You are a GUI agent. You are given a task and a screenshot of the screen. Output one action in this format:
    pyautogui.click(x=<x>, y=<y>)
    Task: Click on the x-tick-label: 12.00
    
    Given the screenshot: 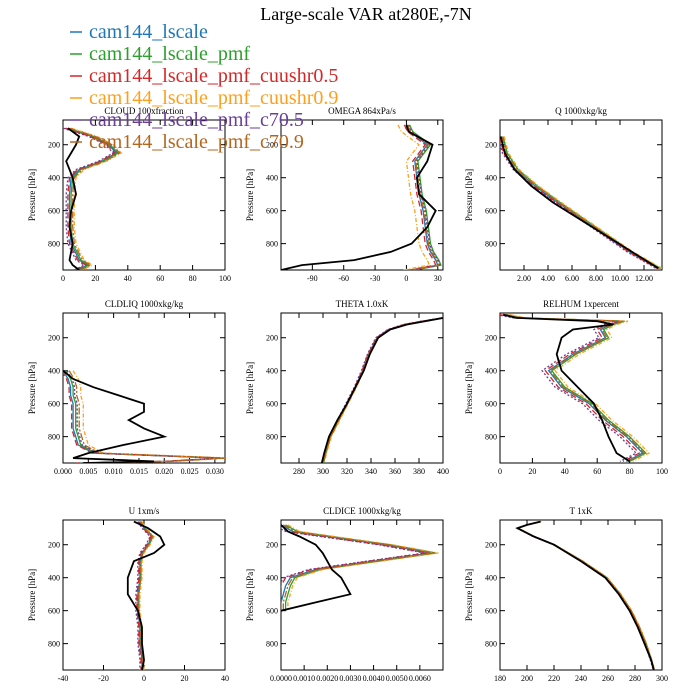 What is the action you would take?
    pyautogui.click(x=644, y=278)
    